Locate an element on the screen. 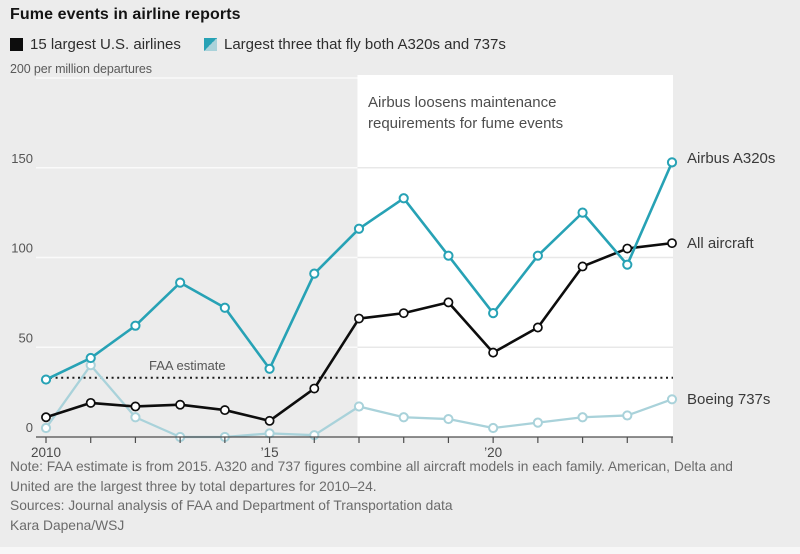 The image size is (800, 554). marker-airbus-a320s-2024 is located at coordinates (672, 162).